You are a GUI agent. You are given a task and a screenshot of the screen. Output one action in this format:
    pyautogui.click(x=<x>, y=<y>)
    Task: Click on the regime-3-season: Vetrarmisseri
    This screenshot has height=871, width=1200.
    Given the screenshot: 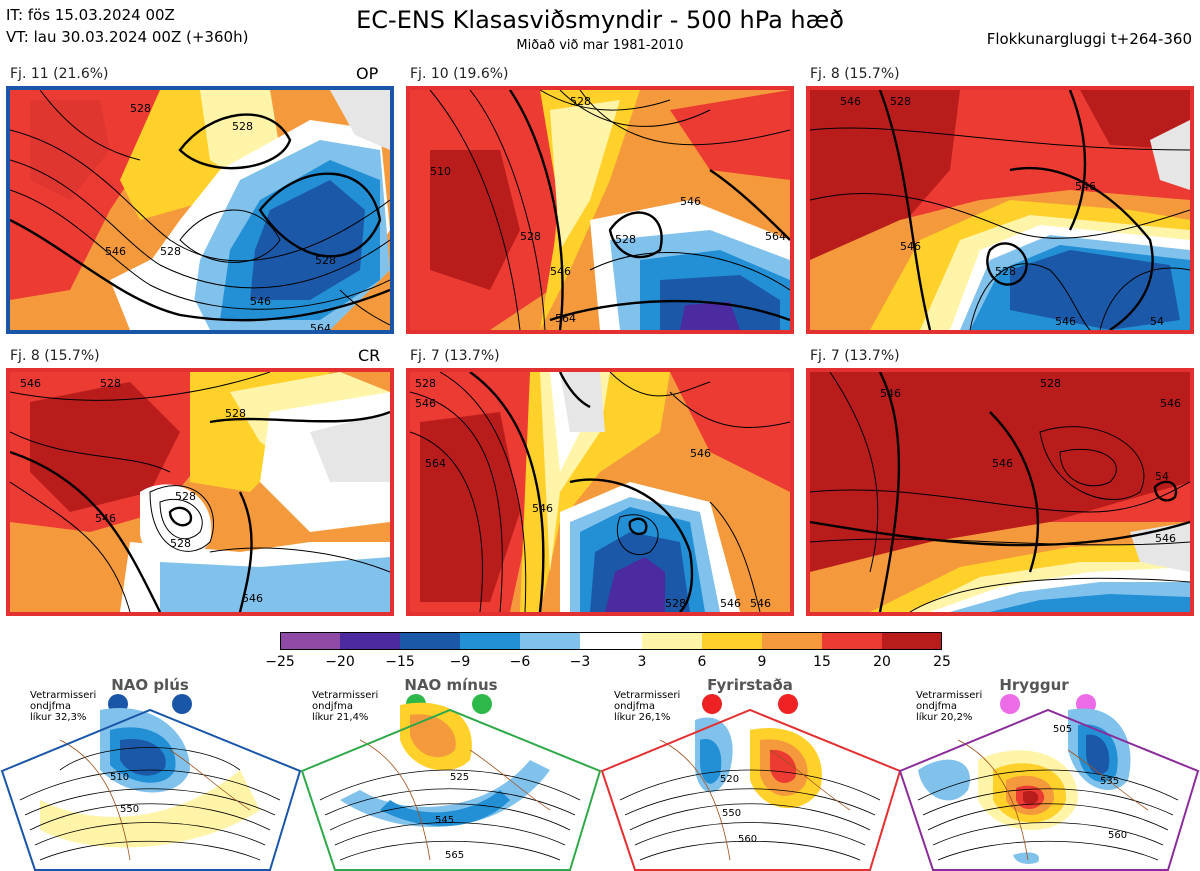 What is the action you would take?
    pyautogui.click(x=647, y=695)
    